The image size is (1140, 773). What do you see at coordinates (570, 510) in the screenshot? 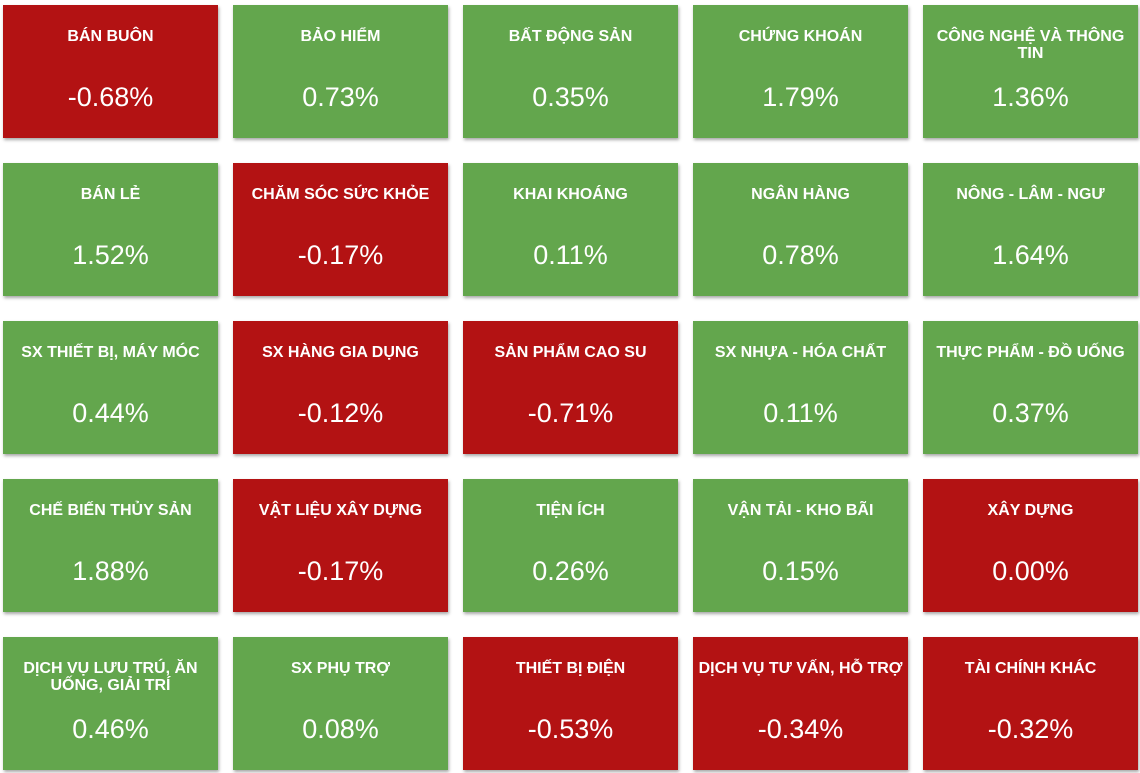
I see `sector-name: TIỆN ÍCH` at bounding box center [570, 510].